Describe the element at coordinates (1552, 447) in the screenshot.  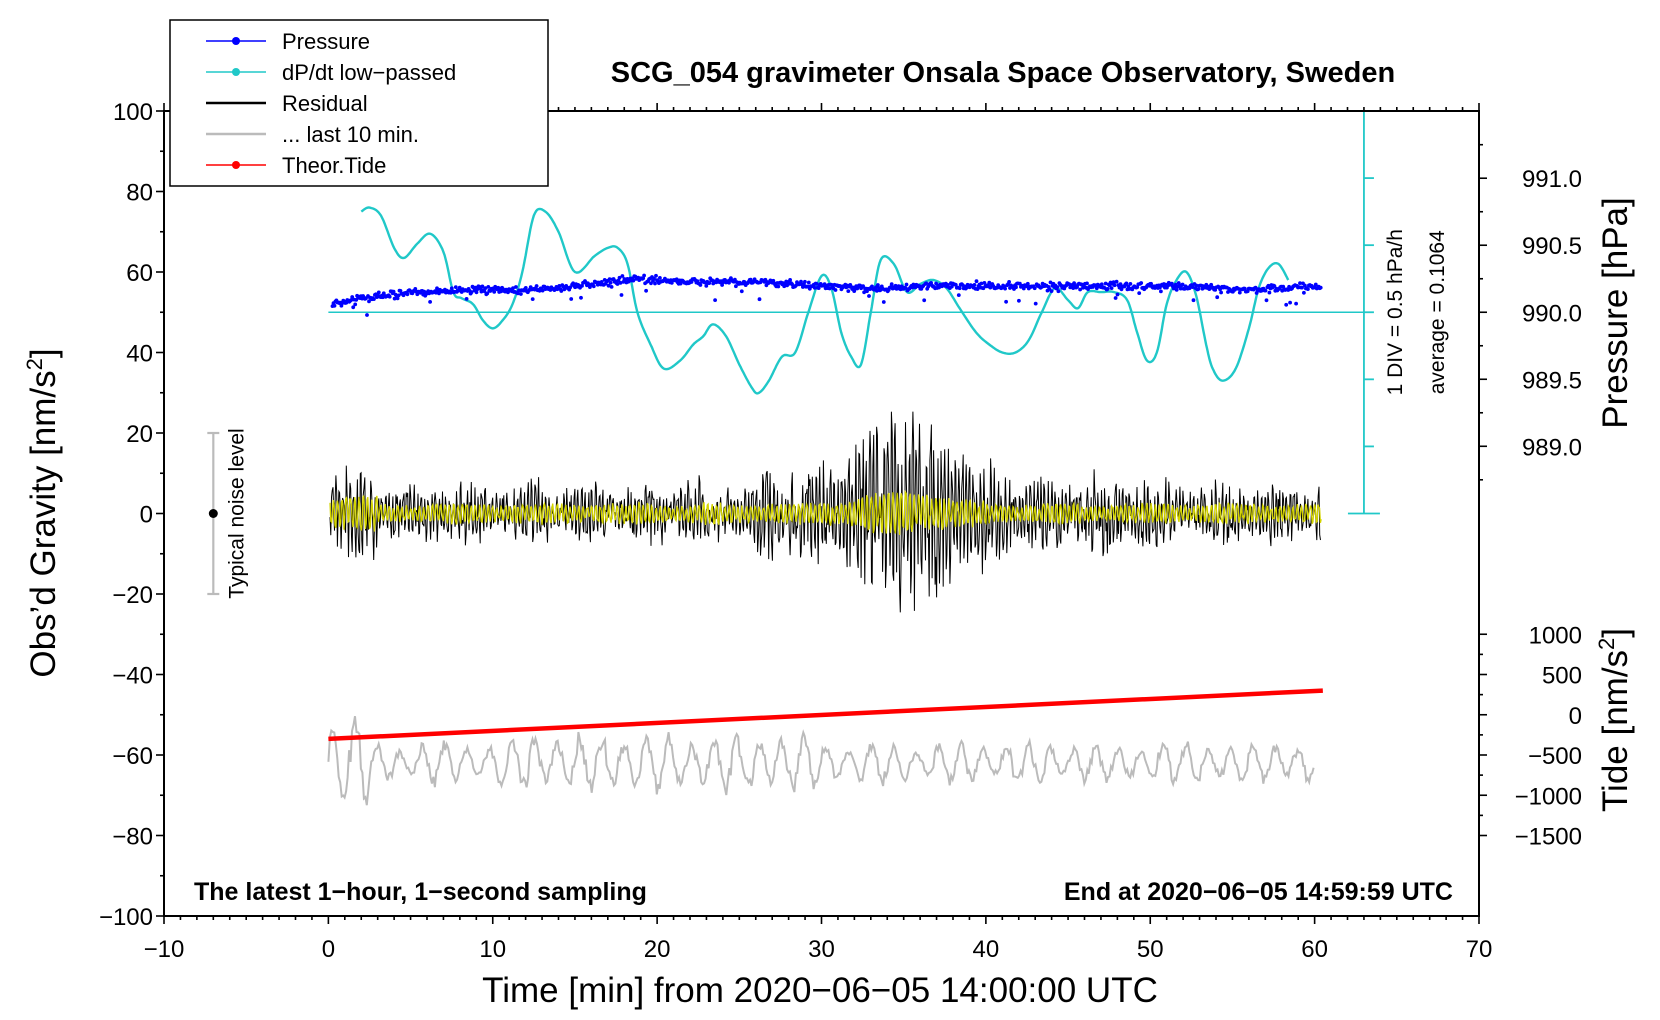
I see `pressure-tick-label: 989.0` at that location.